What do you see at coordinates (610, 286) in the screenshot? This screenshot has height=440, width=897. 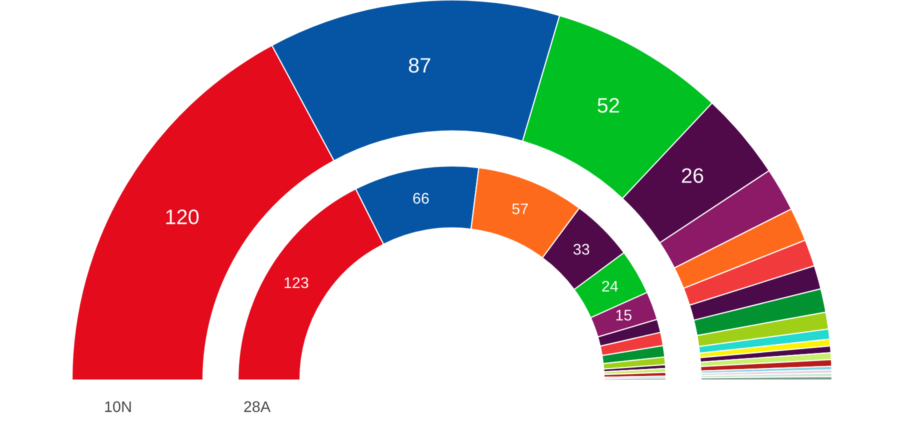 I see `data-label: 24` at bounding box center [610, 286].